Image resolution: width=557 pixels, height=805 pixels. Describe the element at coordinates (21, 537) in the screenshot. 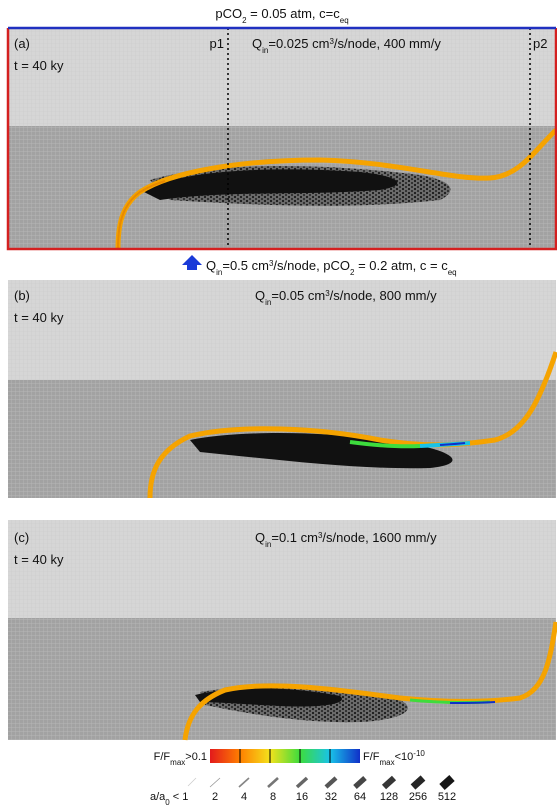

I see `panel-label: (c)` at that location.